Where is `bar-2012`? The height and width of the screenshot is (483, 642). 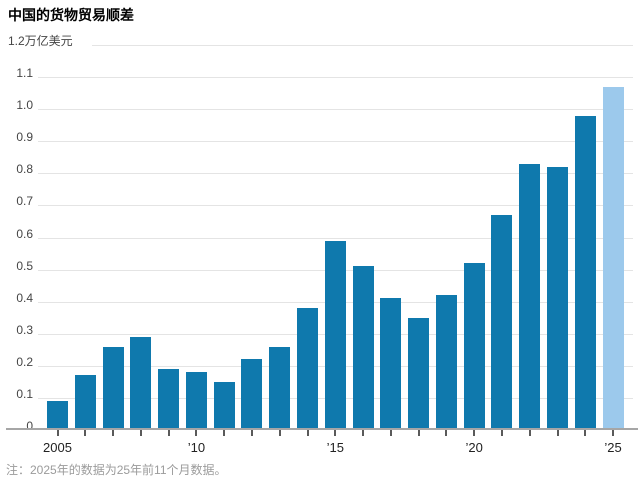
bar-2012 is located at coordinates (252, 393).